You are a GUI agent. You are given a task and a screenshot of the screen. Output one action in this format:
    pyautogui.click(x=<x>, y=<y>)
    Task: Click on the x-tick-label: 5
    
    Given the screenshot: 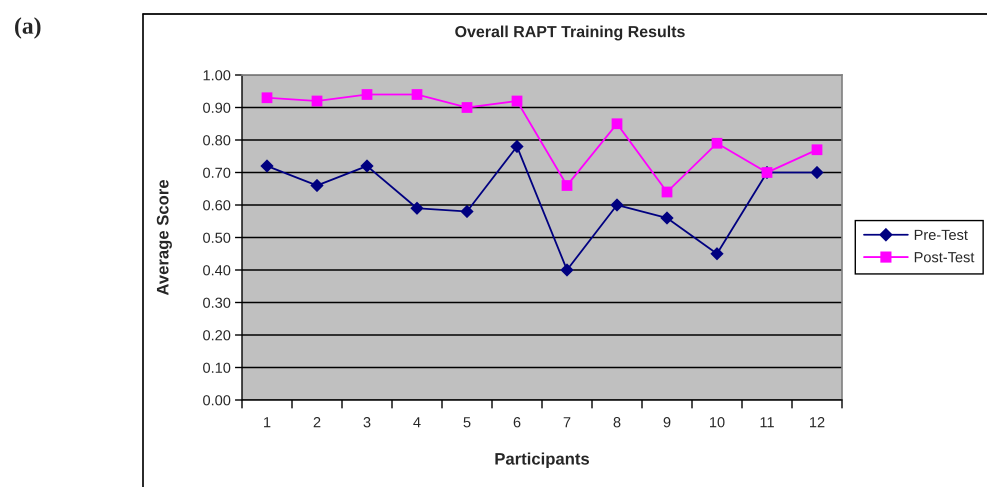 What is the action you would take?
    pyautogui.click(x=467, y=422)
    